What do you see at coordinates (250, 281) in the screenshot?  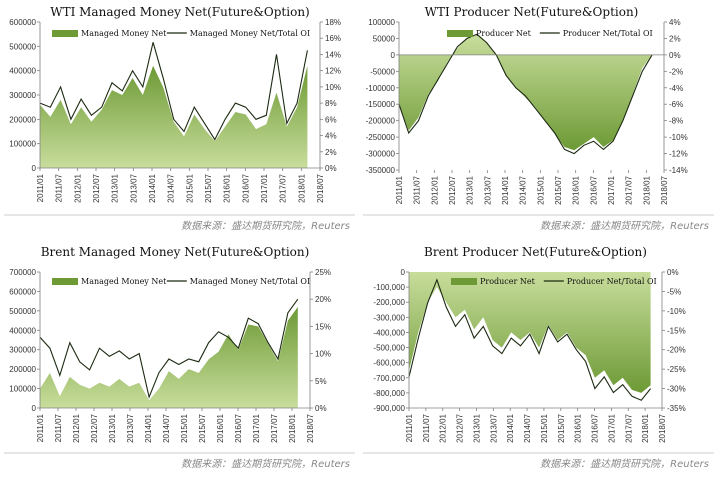 I see `legend-line-label: Managed Money Net/Total OI` at bounding box center [250, 281].